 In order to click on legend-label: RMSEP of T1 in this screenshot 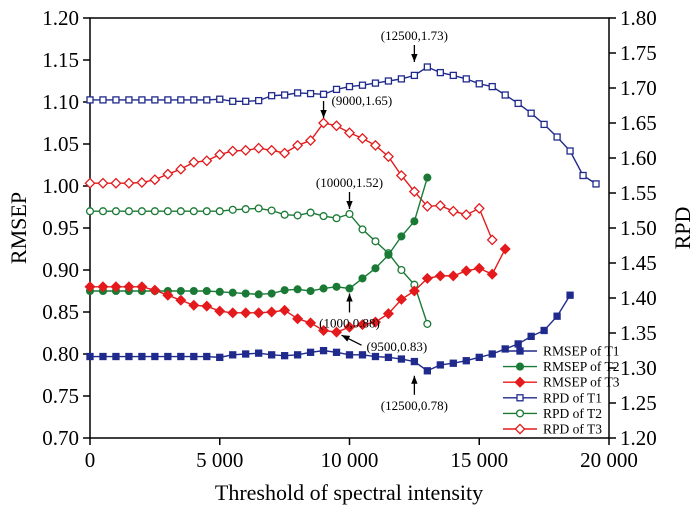, I will do `click(581, 351)`.